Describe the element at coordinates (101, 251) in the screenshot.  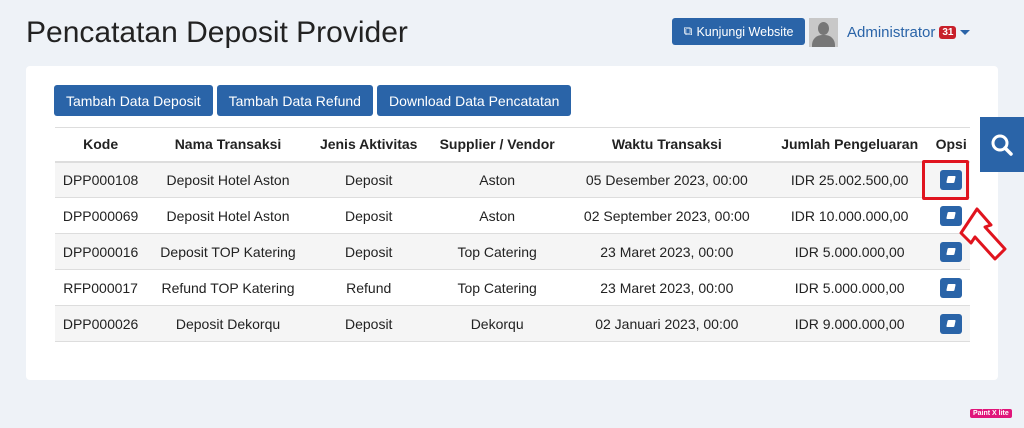
I see `table-cell: DPP000016` at that location.